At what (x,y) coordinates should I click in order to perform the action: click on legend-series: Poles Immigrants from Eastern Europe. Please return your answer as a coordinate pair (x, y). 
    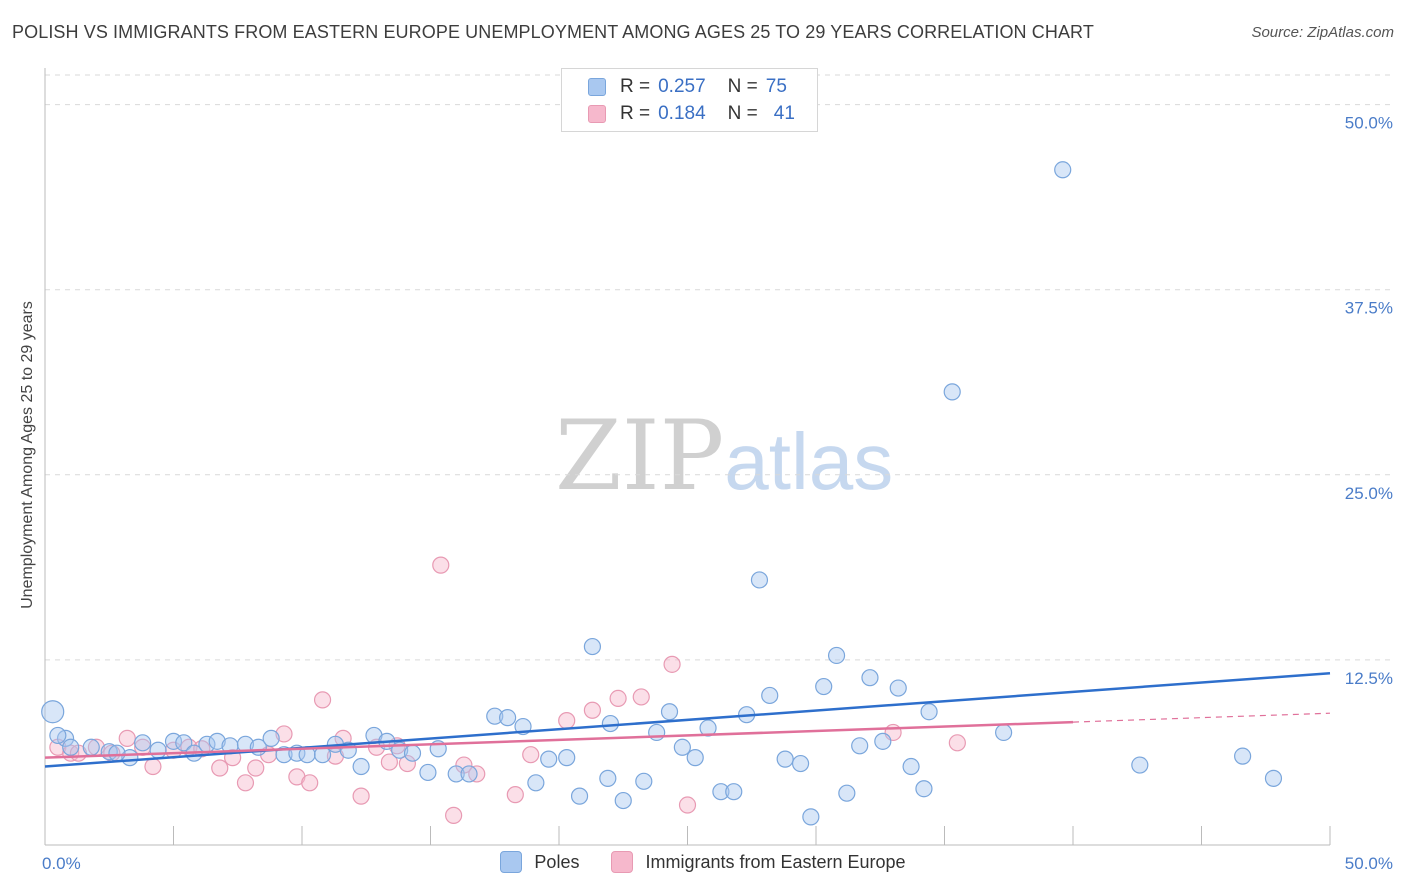
    Looking at the image, I should click on (703, 862).